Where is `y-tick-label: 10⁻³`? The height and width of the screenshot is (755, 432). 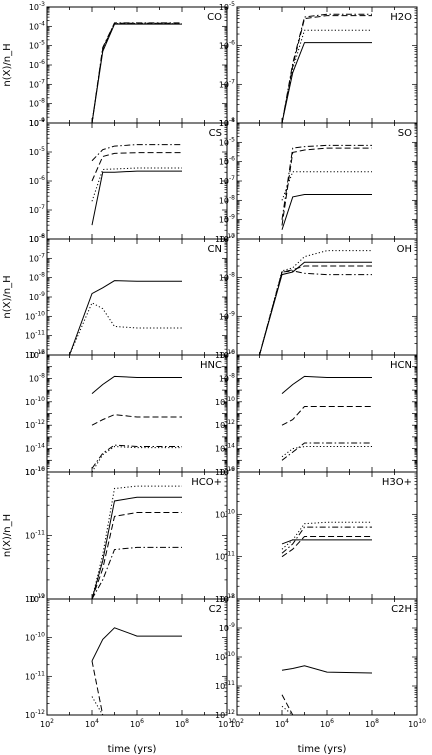 y-tick-label: 10⁻³ is located at coordinates (37, 6).